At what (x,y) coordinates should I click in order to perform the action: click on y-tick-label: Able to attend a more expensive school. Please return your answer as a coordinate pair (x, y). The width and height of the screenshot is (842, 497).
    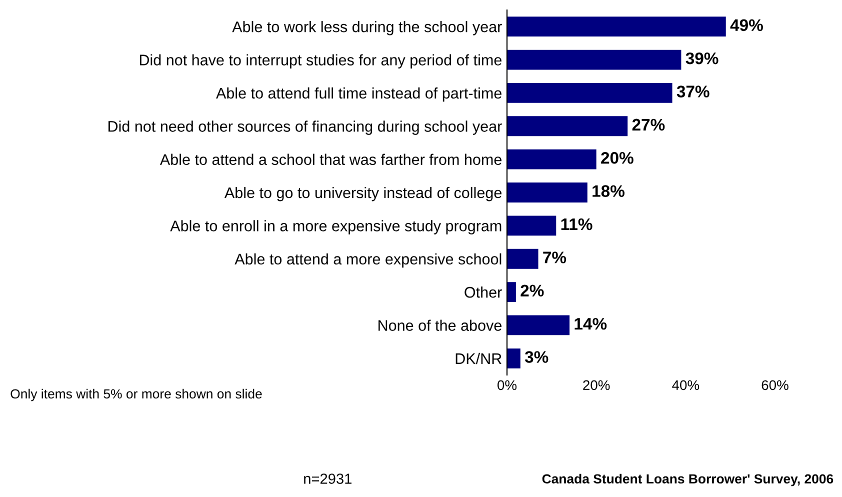
    Looking at the image, I should click on (368, 260).